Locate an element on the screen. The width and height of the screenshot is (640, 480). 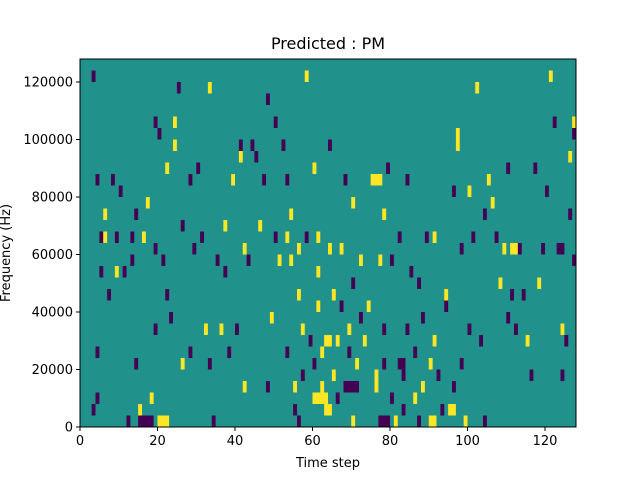
y-axis-label: Frequency (Hz) is located at coordinates (7, 253).